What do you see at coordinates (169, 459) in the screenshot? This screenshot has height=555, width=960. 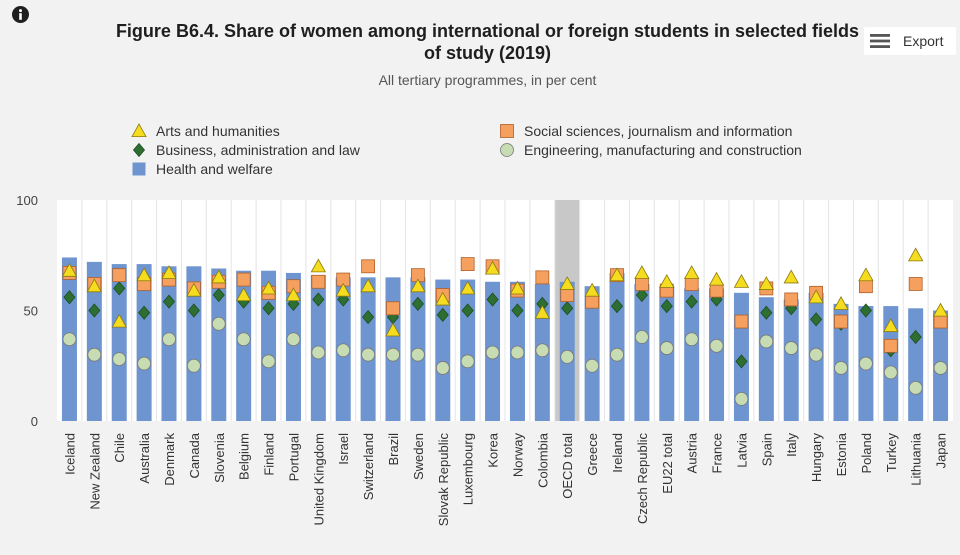 I see `x-tick-label: Denmark` at bounding box center [169, 459].